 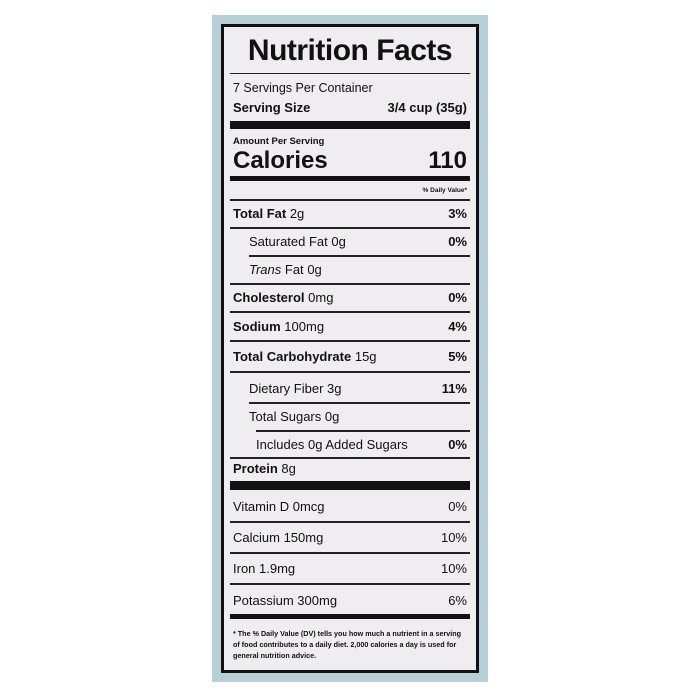 I want to click on serving-size: Serving Size 3/4 cup (35g), so click(x=350, y=108).